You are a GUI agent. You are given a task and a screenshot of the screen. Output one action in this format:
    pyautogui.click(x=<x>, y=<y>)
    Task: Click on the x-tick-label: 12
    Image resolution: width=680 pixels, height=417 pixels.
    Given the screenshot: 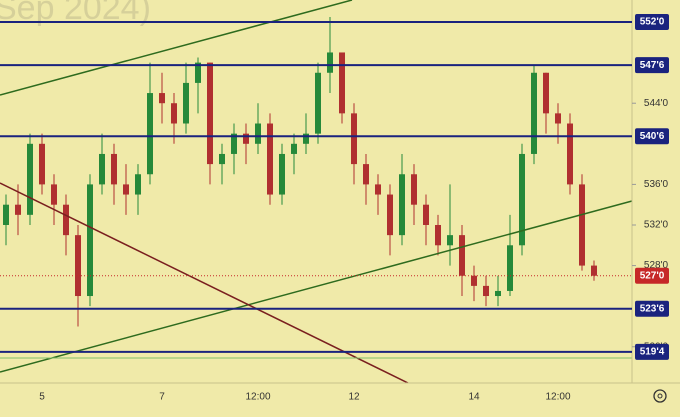 What is the action you would take?
    pyautogui.click(x=354, y=397)
    